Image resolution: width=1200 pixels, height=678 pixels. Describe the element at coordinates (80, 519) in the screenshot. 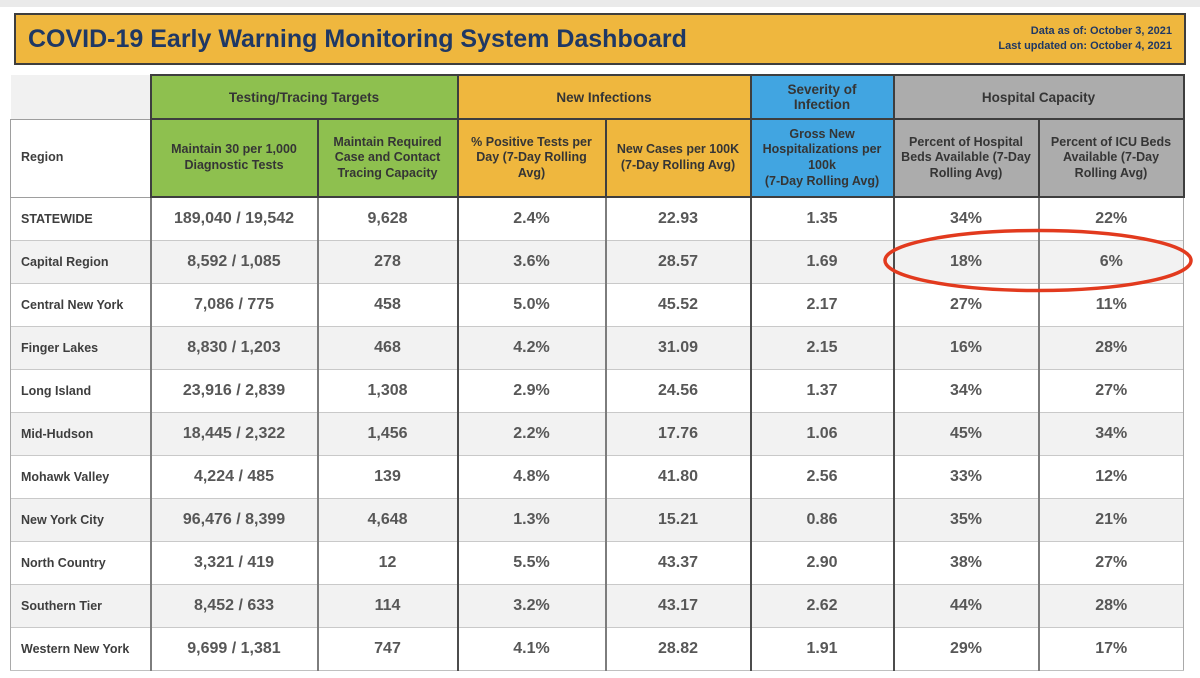

I see `region-cell: New York City` at that location.